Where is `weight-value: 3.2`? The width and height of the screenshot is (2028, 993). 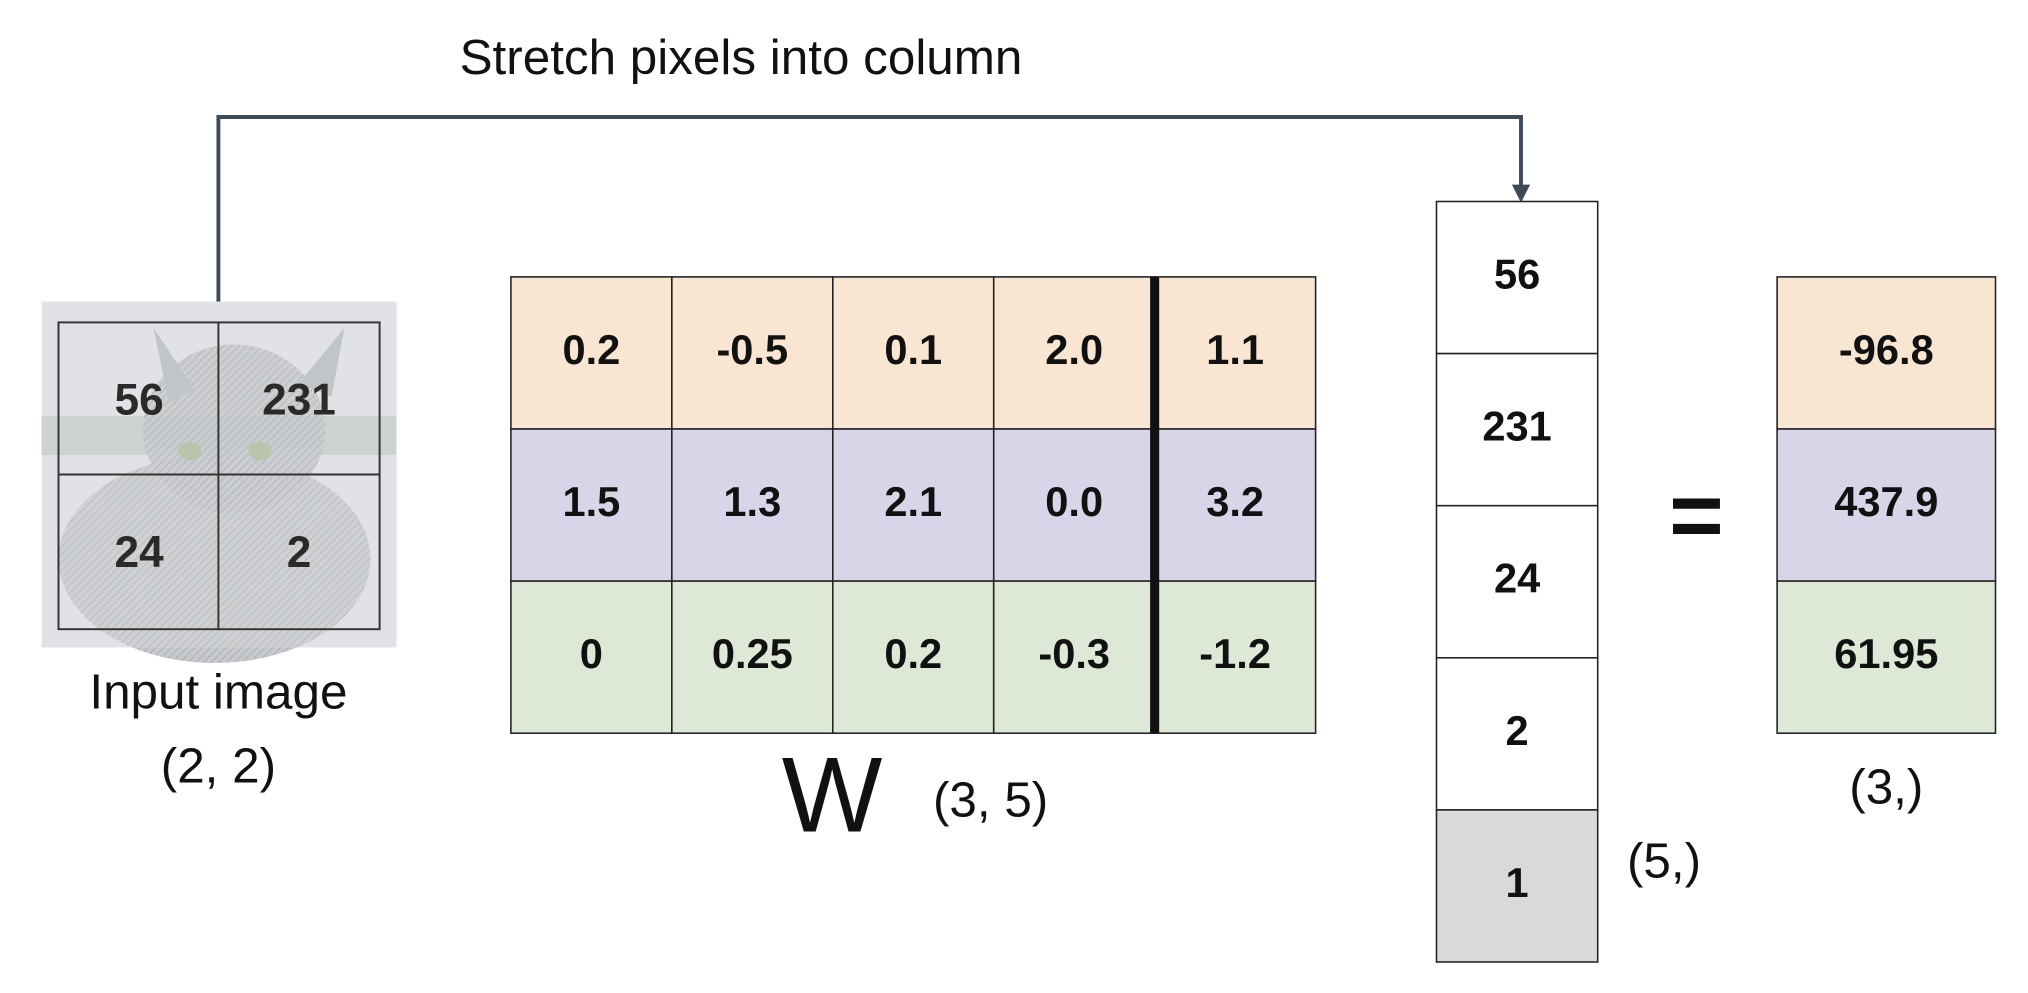 weight-value: 3.2 is located at coordinates (1235, 501).